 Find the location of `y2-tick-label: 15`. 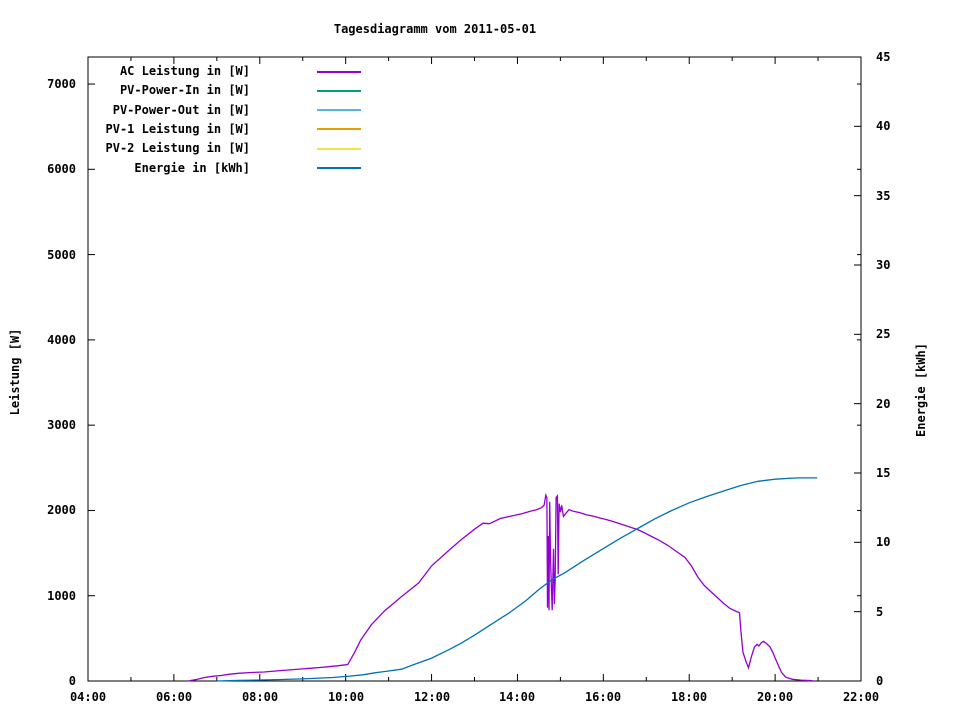

y2-tick-label: 15 is located at coordinates (883, 473).